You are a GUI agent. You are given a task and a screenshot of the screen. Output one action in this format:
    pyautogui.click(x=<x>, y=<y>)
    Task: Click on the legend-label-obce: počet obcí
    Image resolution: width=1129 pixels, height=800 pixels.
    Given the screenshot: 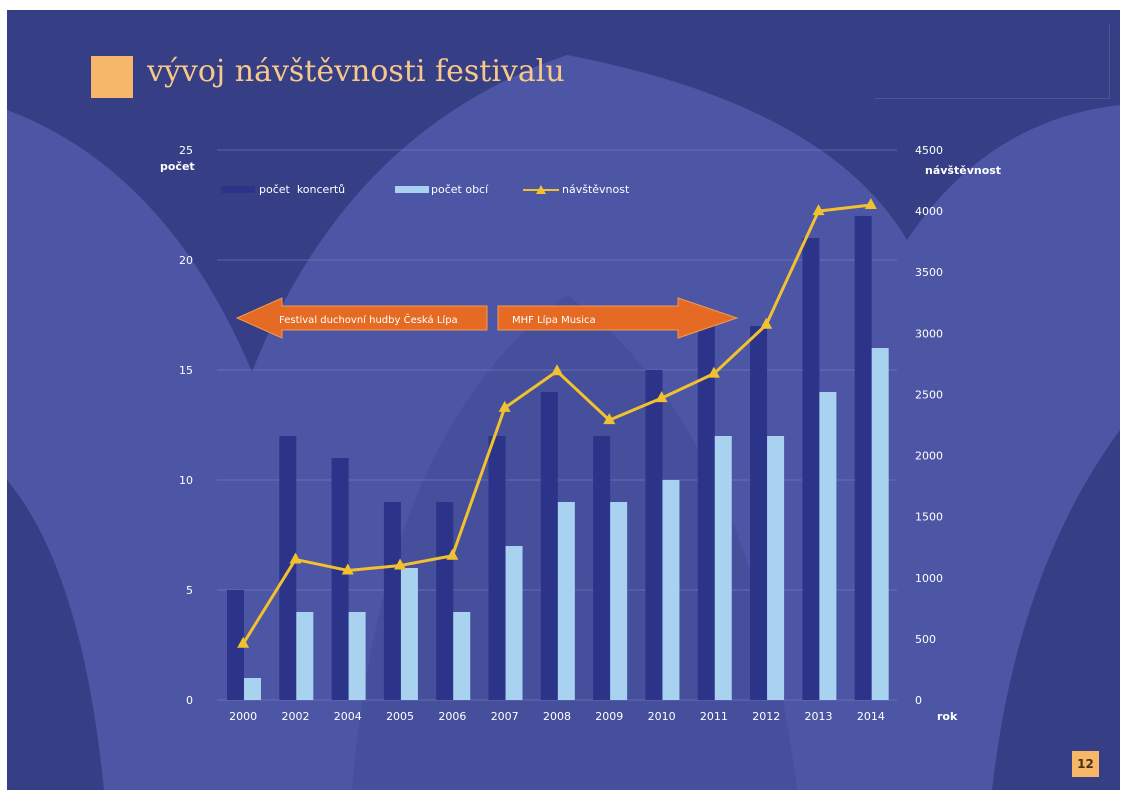 What is the action you would take?
    pyautogui.click(x=460, y=189)
    